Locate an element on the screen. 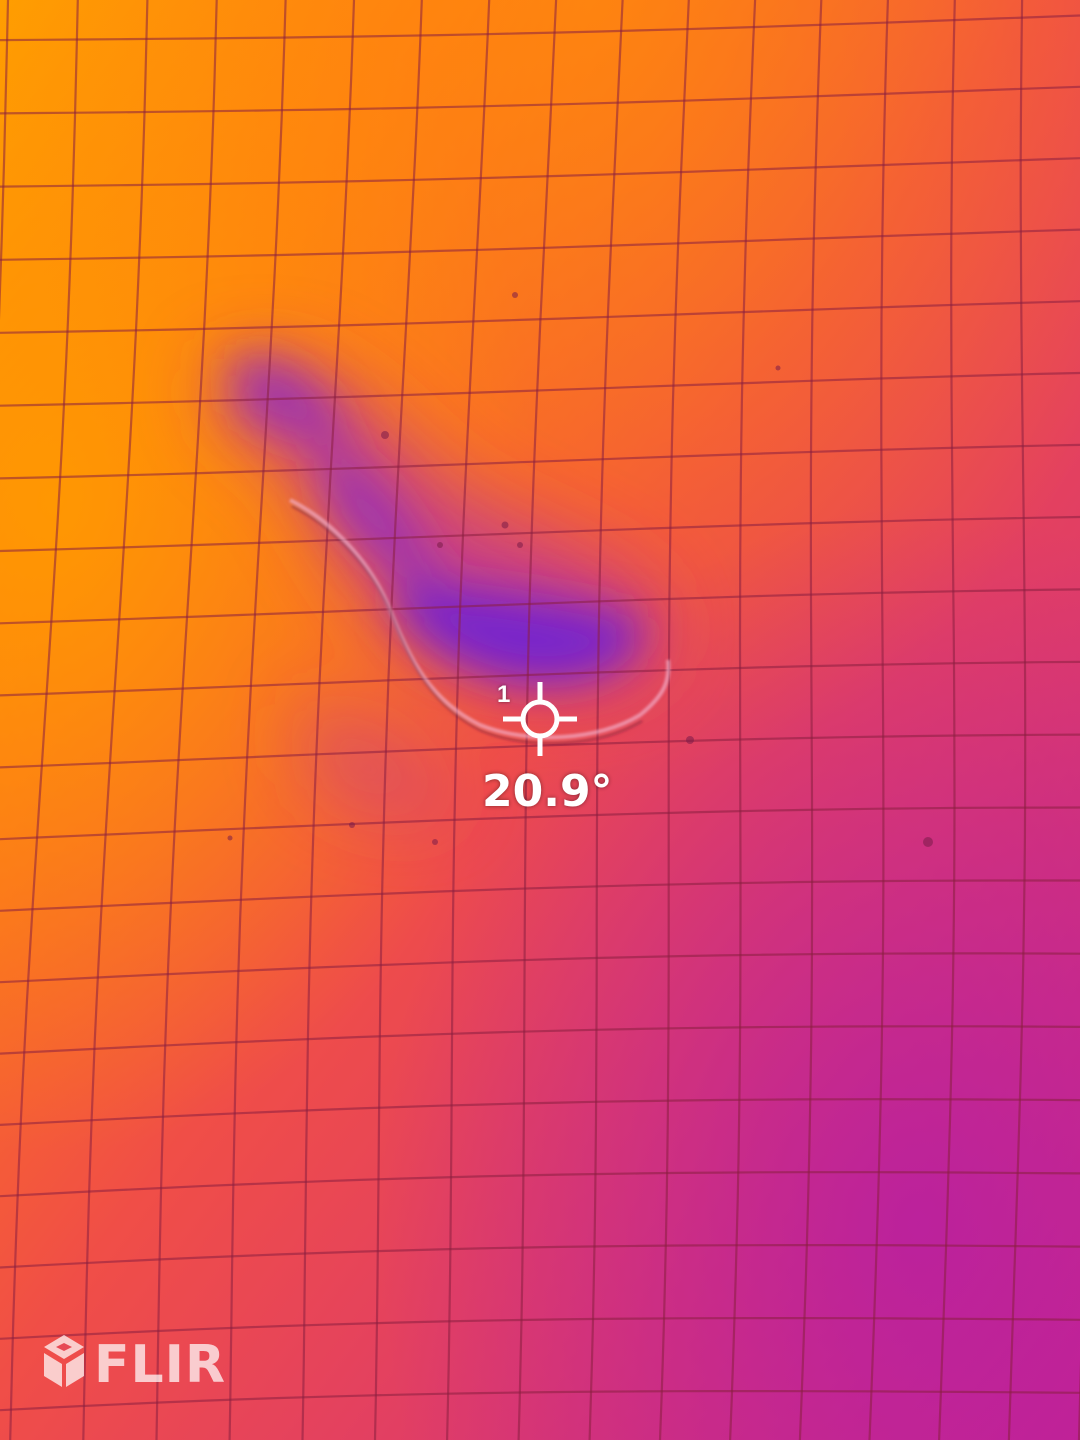 This screenshot has height=1440, width=1080. flir-logo-icon is located at coordinates (64, 1361).